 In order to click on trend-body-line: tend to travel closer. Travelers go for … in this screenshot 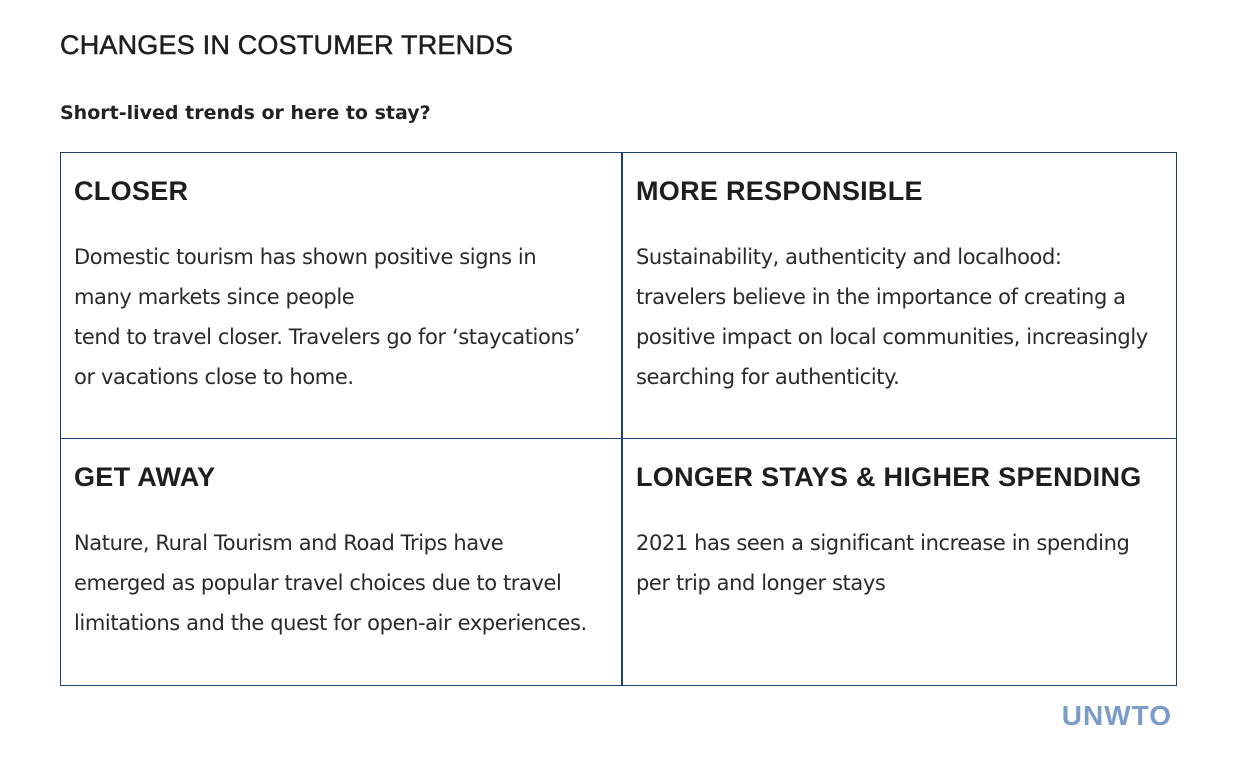, I will do `click(327, 337)`.